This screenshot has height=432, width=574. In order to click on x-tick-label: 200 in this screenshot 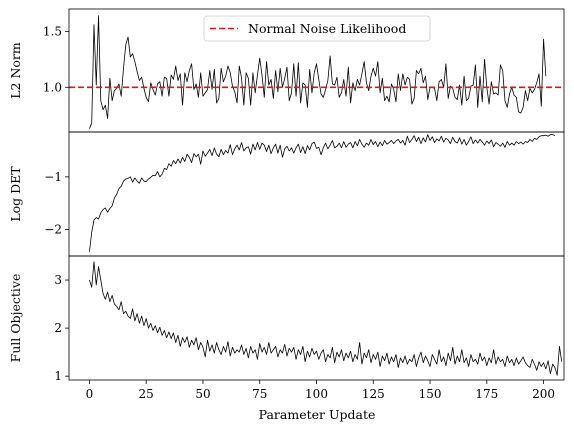, I will do `click(543, 394)`.